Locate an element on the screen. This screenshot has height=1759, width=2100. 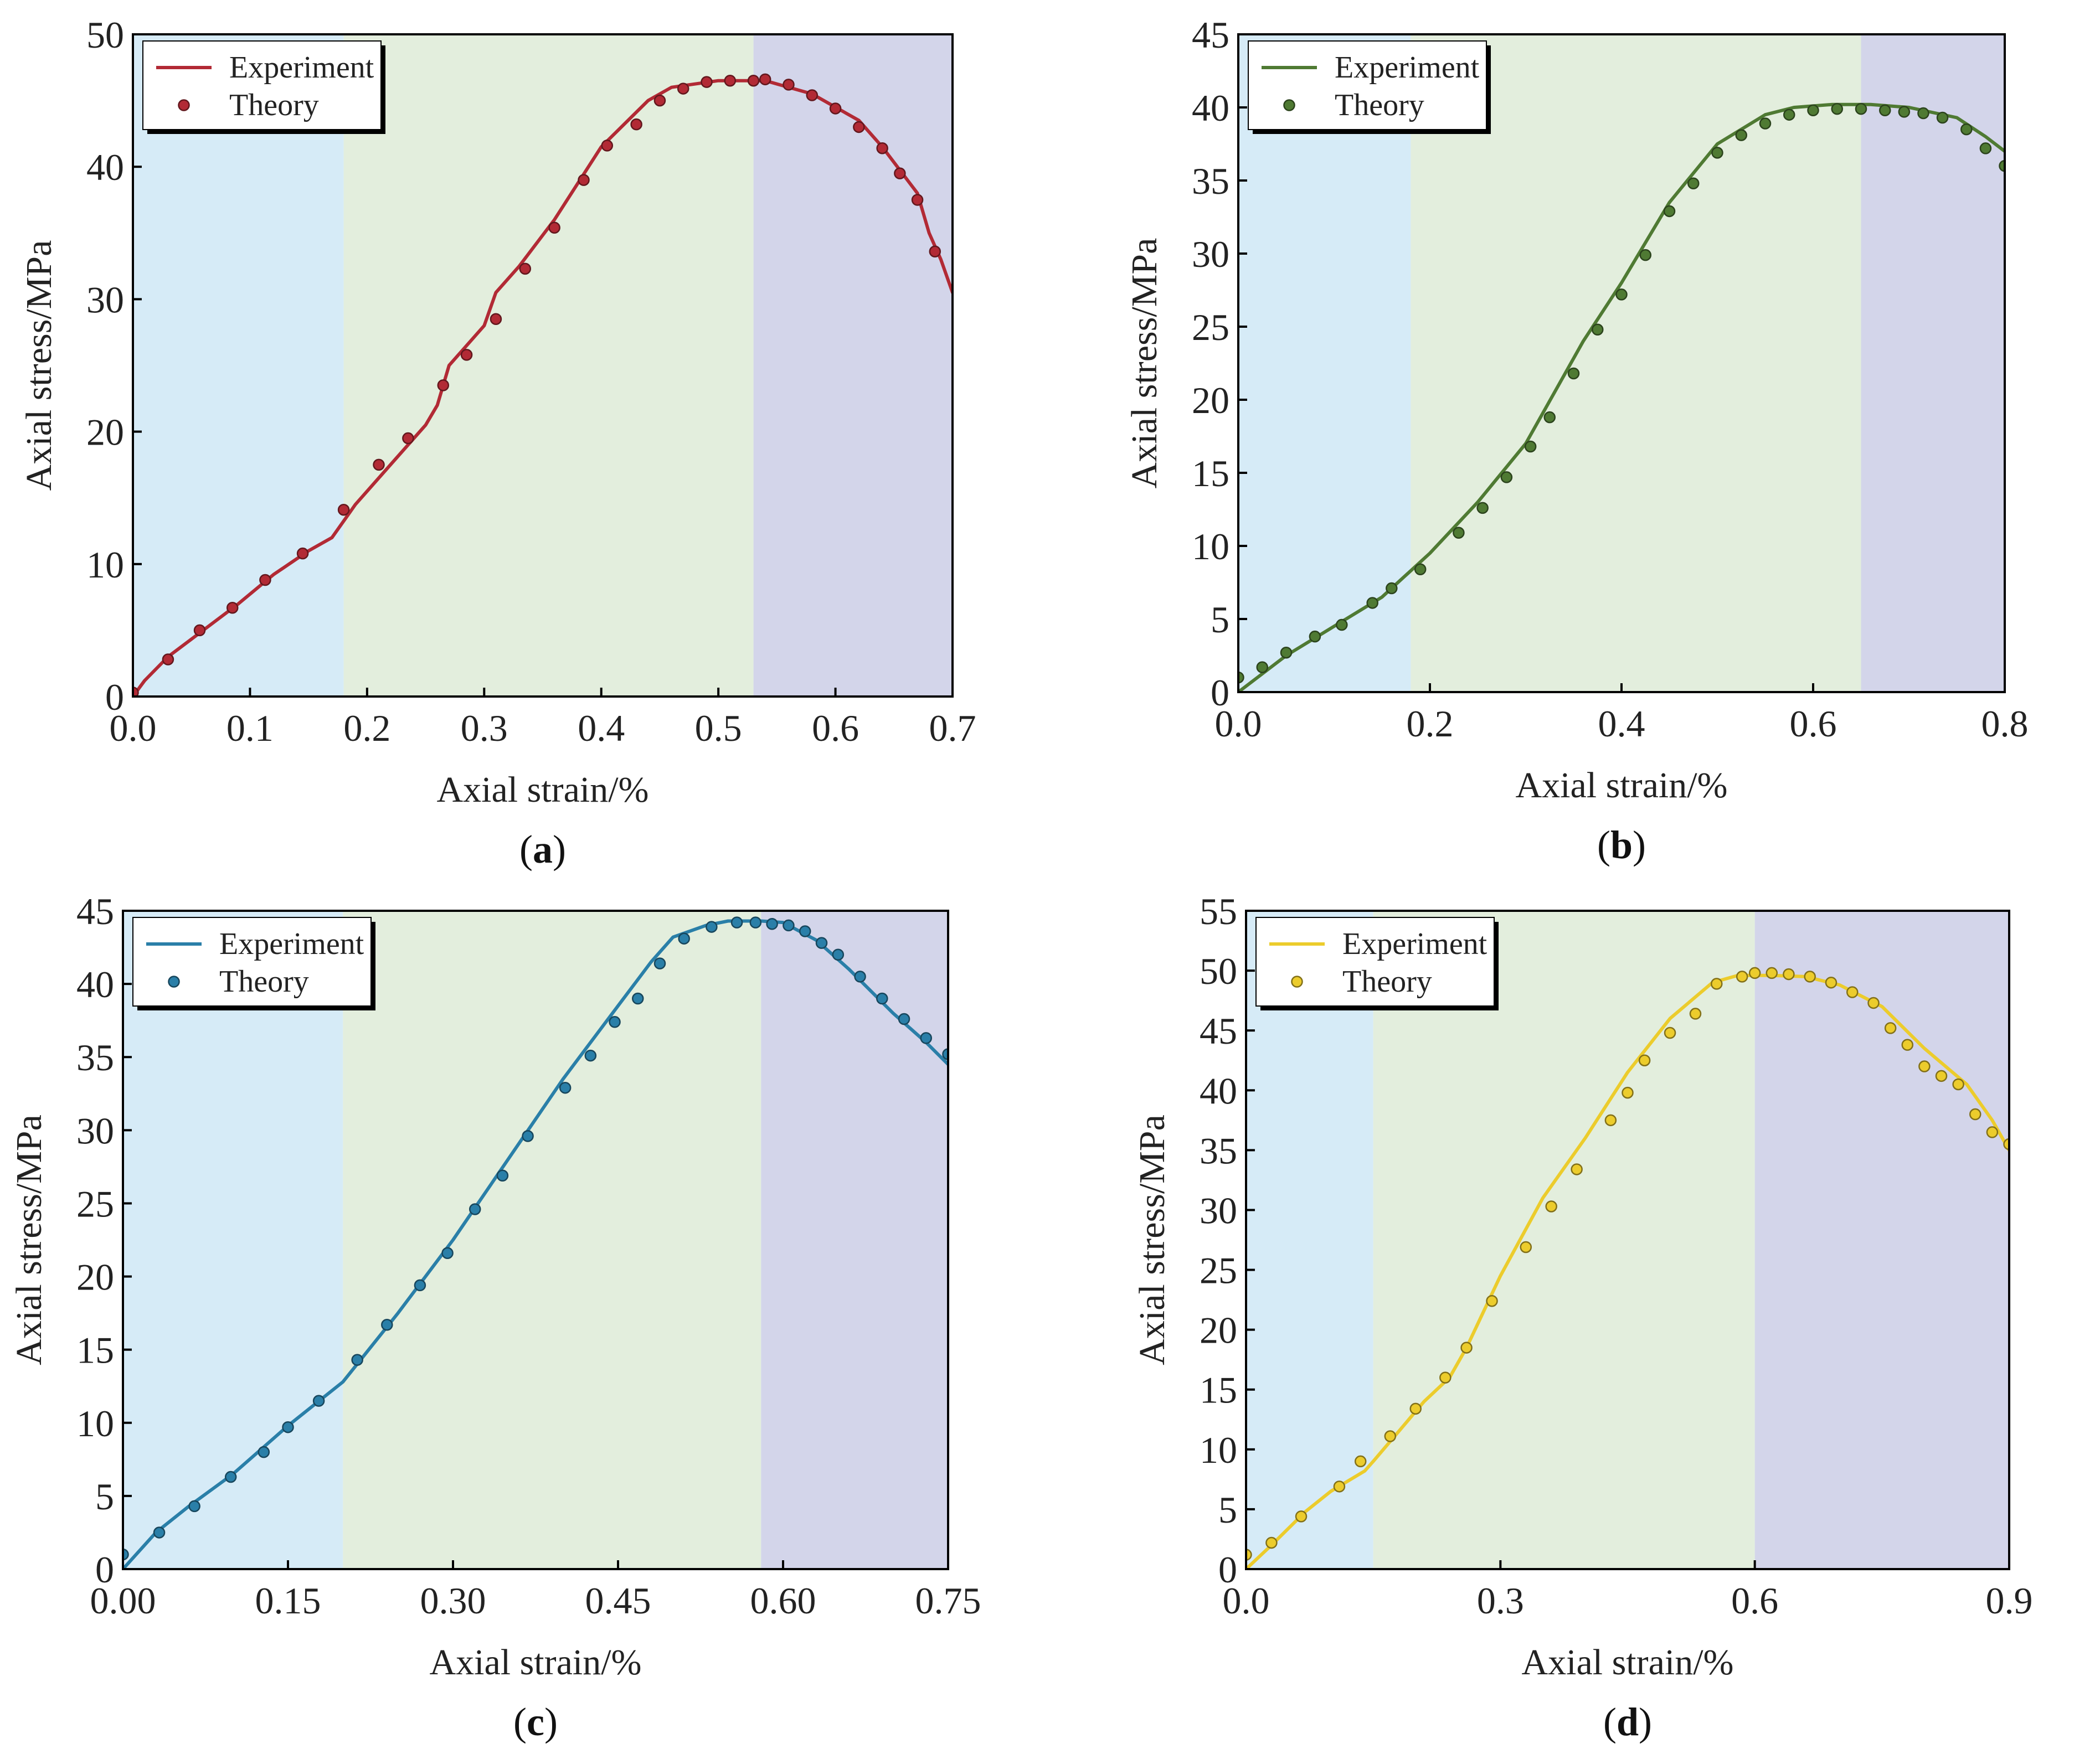
x-tick-label: 0.75 is located at coordinates (948, 1601).